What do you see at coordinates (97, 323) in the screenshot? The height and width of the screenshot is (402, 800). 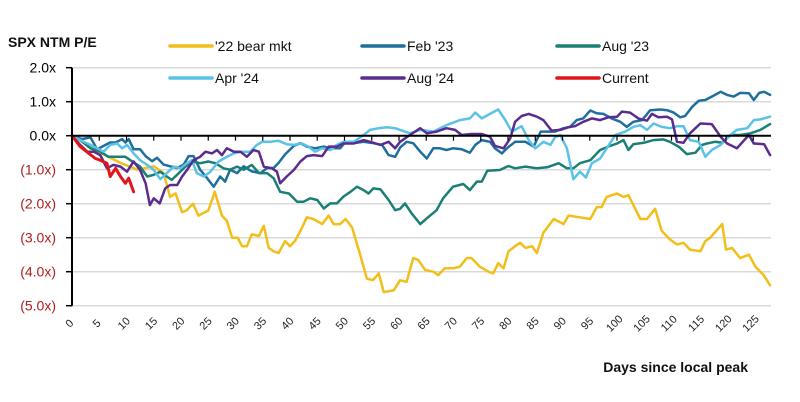 I see `x-tick-label: 5` at bounding box center [97, 323].